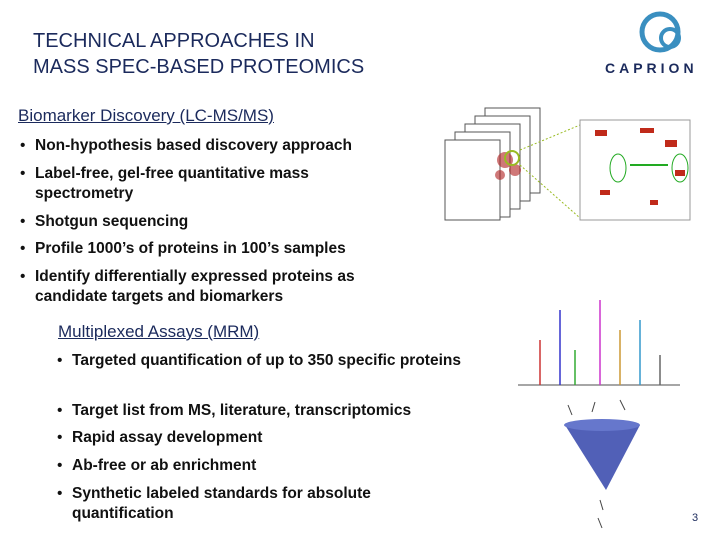 The height and width of the screenshot is (540, 720). Describe the element at coordinates (159, 331) in the screenshot. I see `section-heading: Multiplexed Assays (MRM)` at that location.